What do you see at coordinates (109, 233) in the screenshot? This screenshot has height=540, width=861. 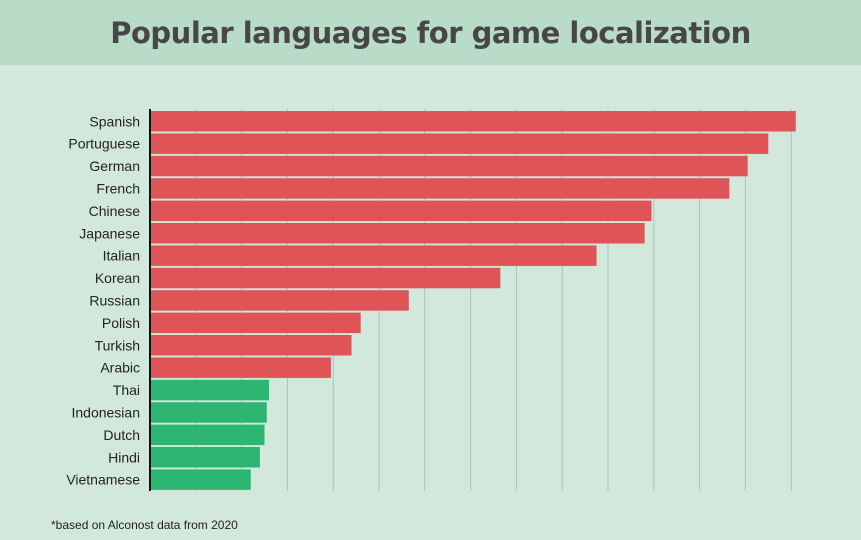 I see `category-label: Japanese` at bounding box center [109, 233].